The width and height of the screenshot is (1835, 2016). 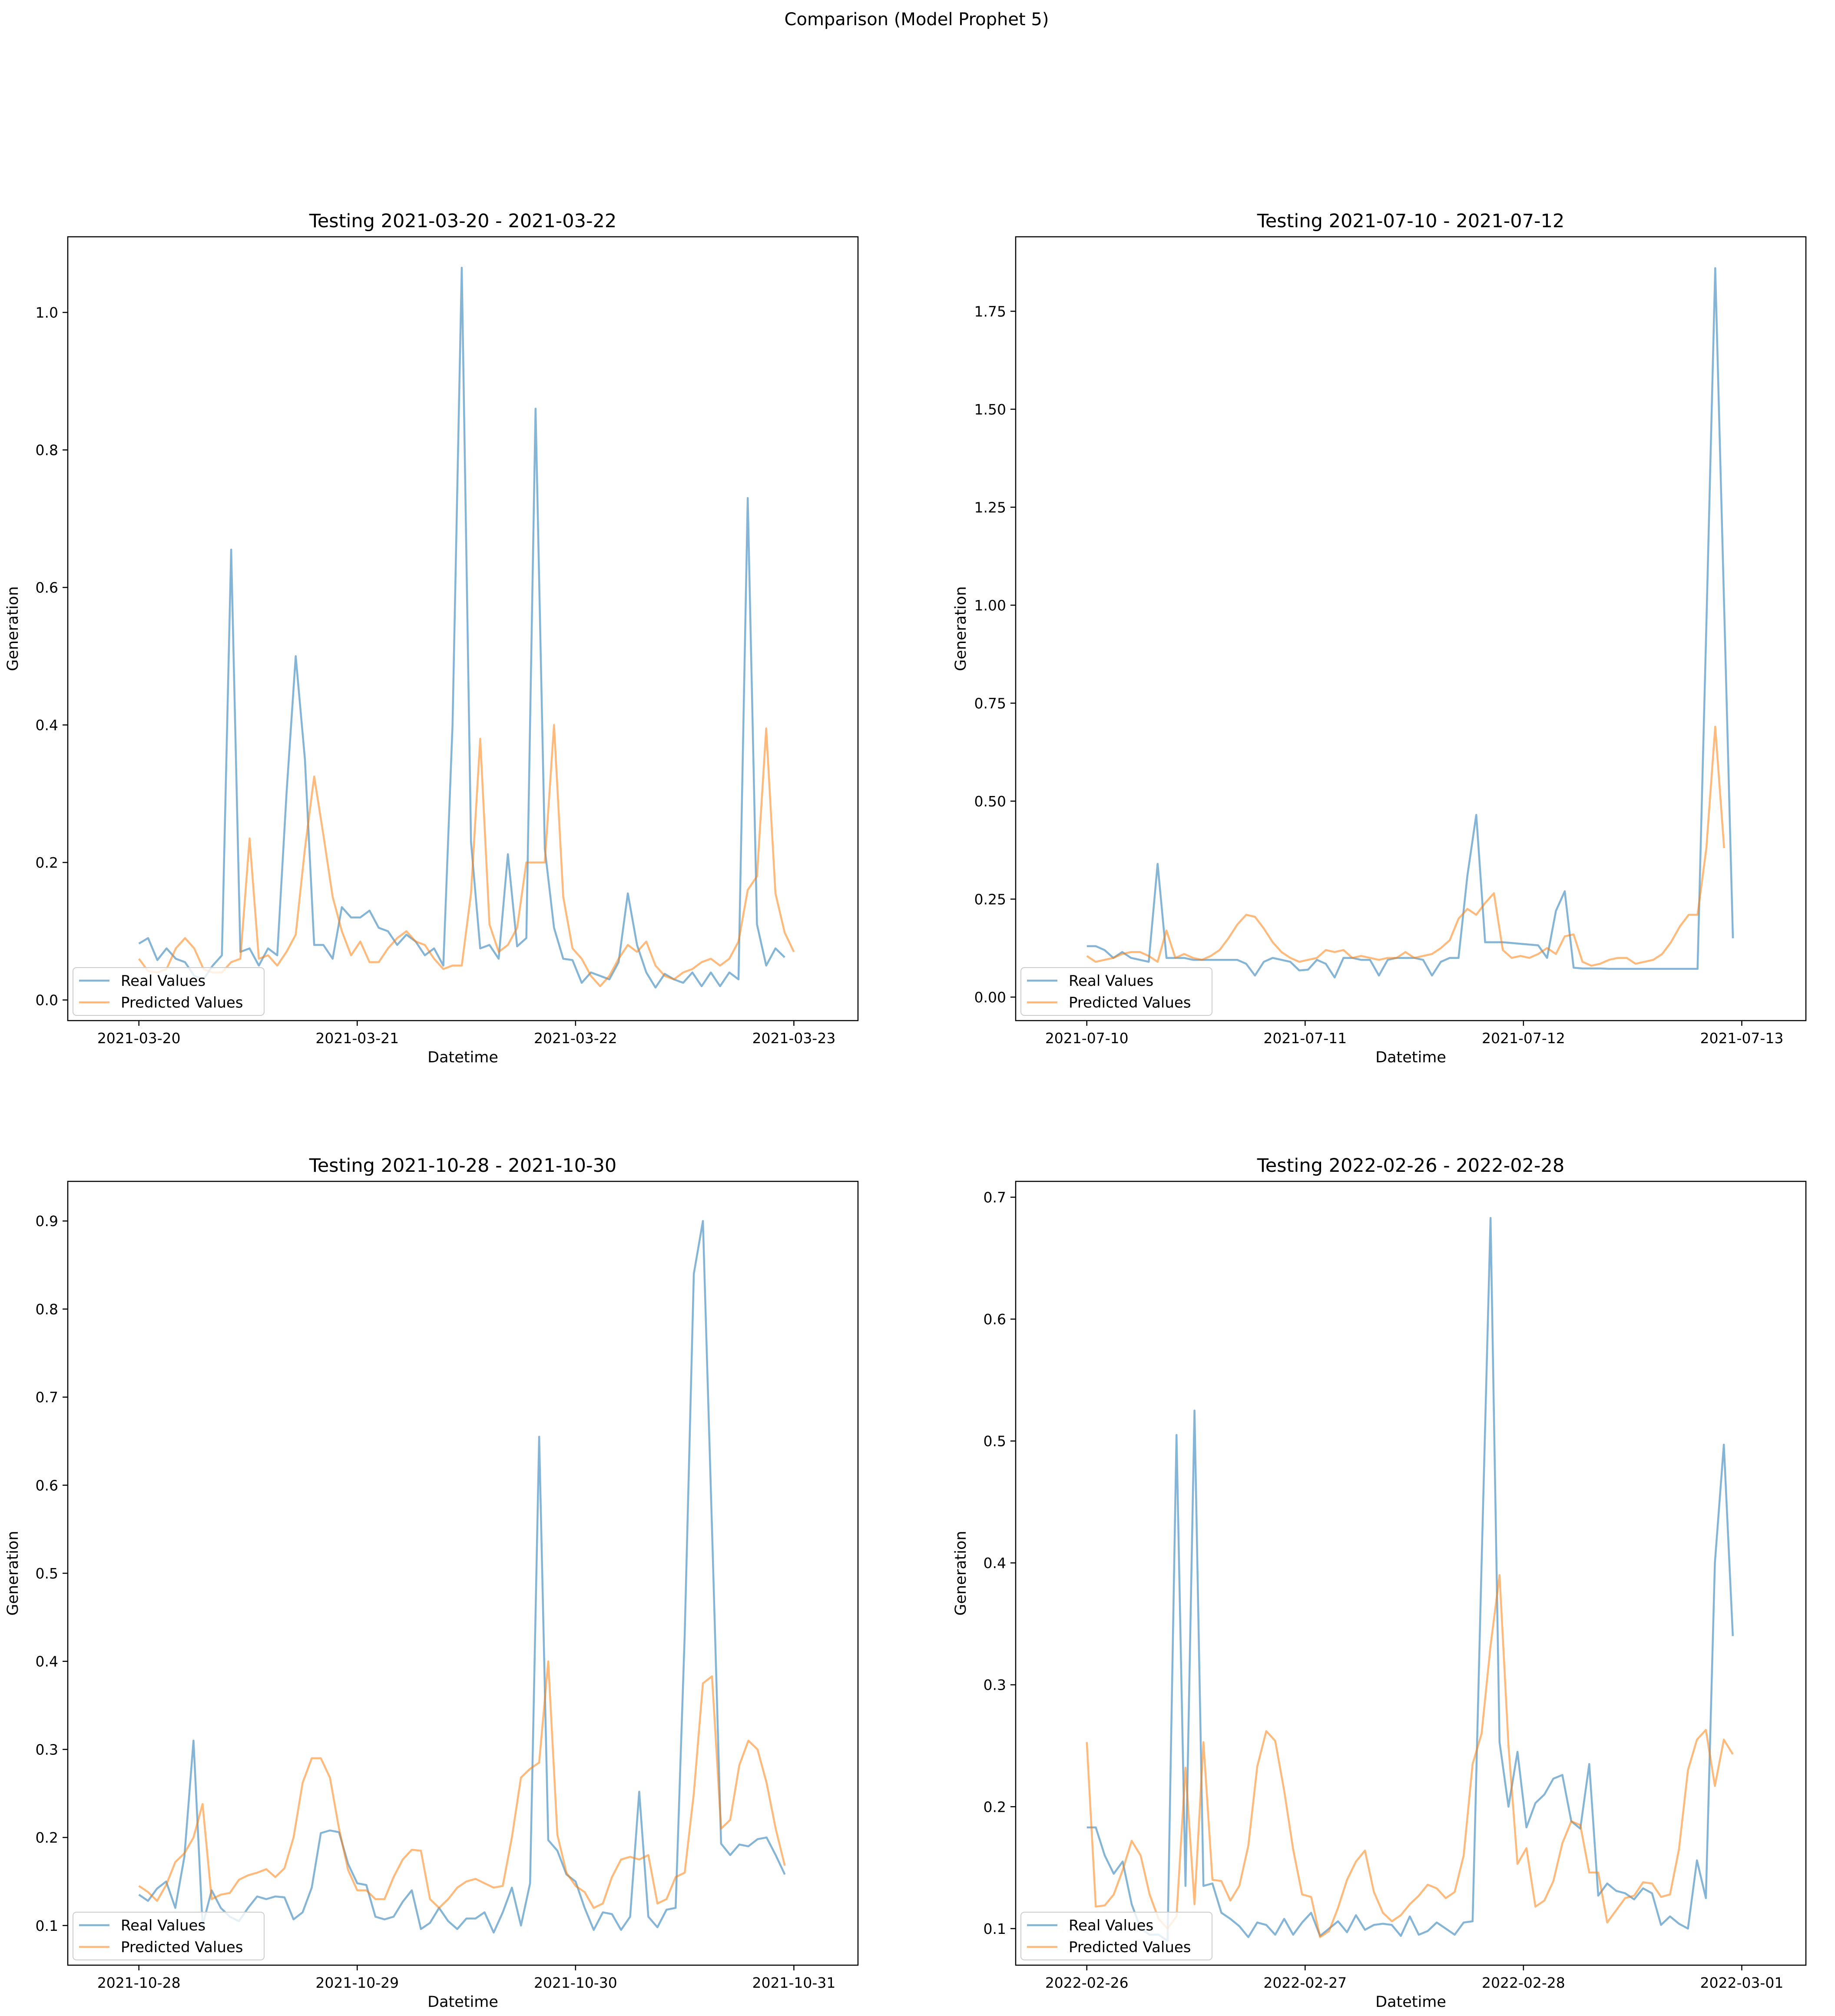 I want to click on y-tick-label: 1.00, so click(x=990, y=605).